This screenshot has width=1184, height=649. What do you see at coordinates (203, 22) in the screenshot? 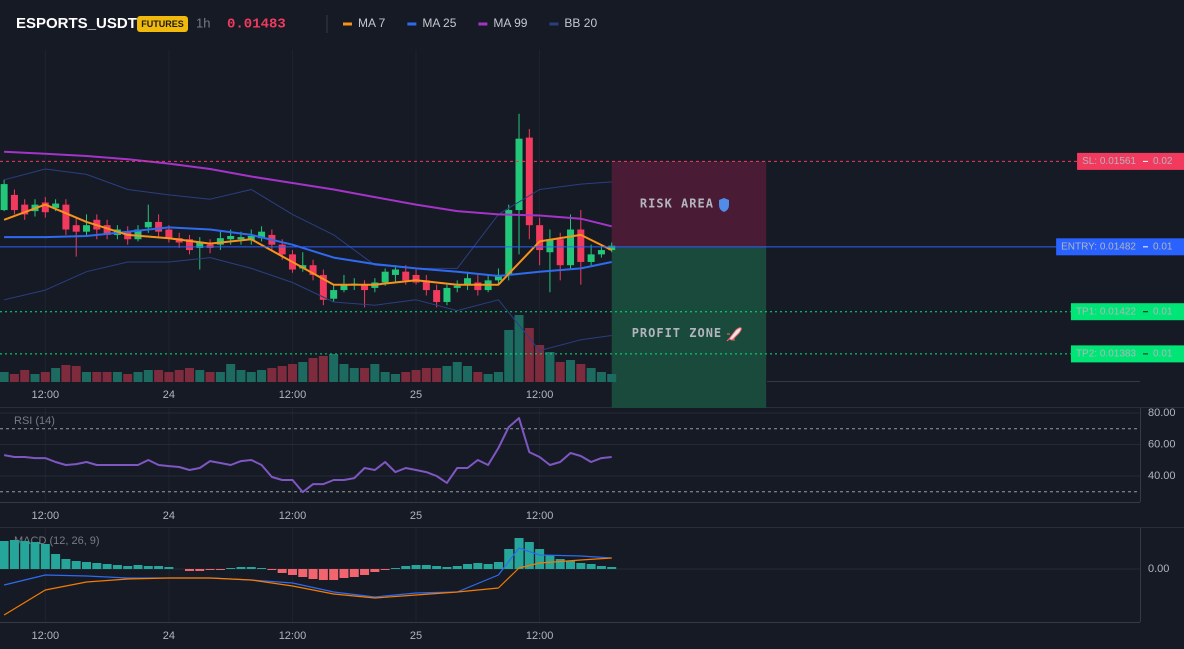
I see `interval: 1h` at bounding box center [203, 22].